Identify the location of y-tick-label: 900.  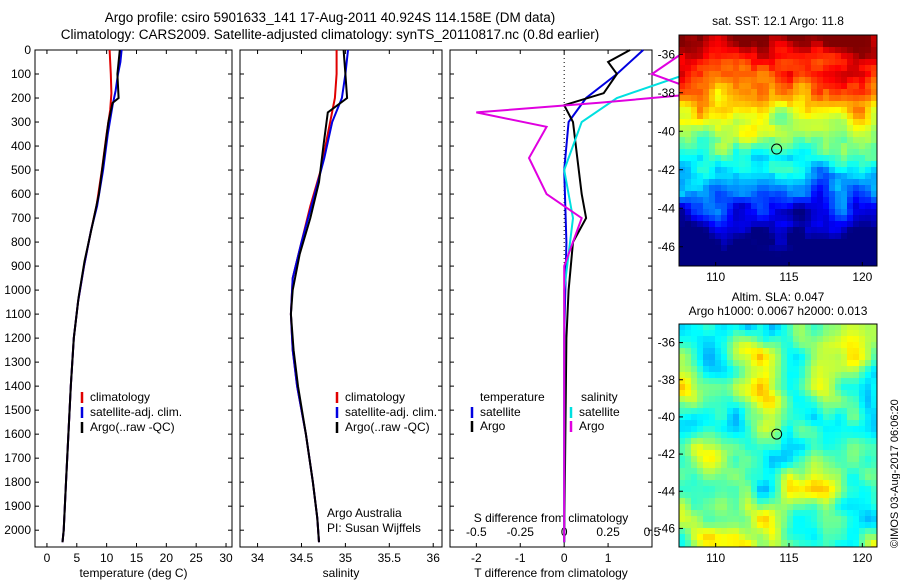
(21, 266).